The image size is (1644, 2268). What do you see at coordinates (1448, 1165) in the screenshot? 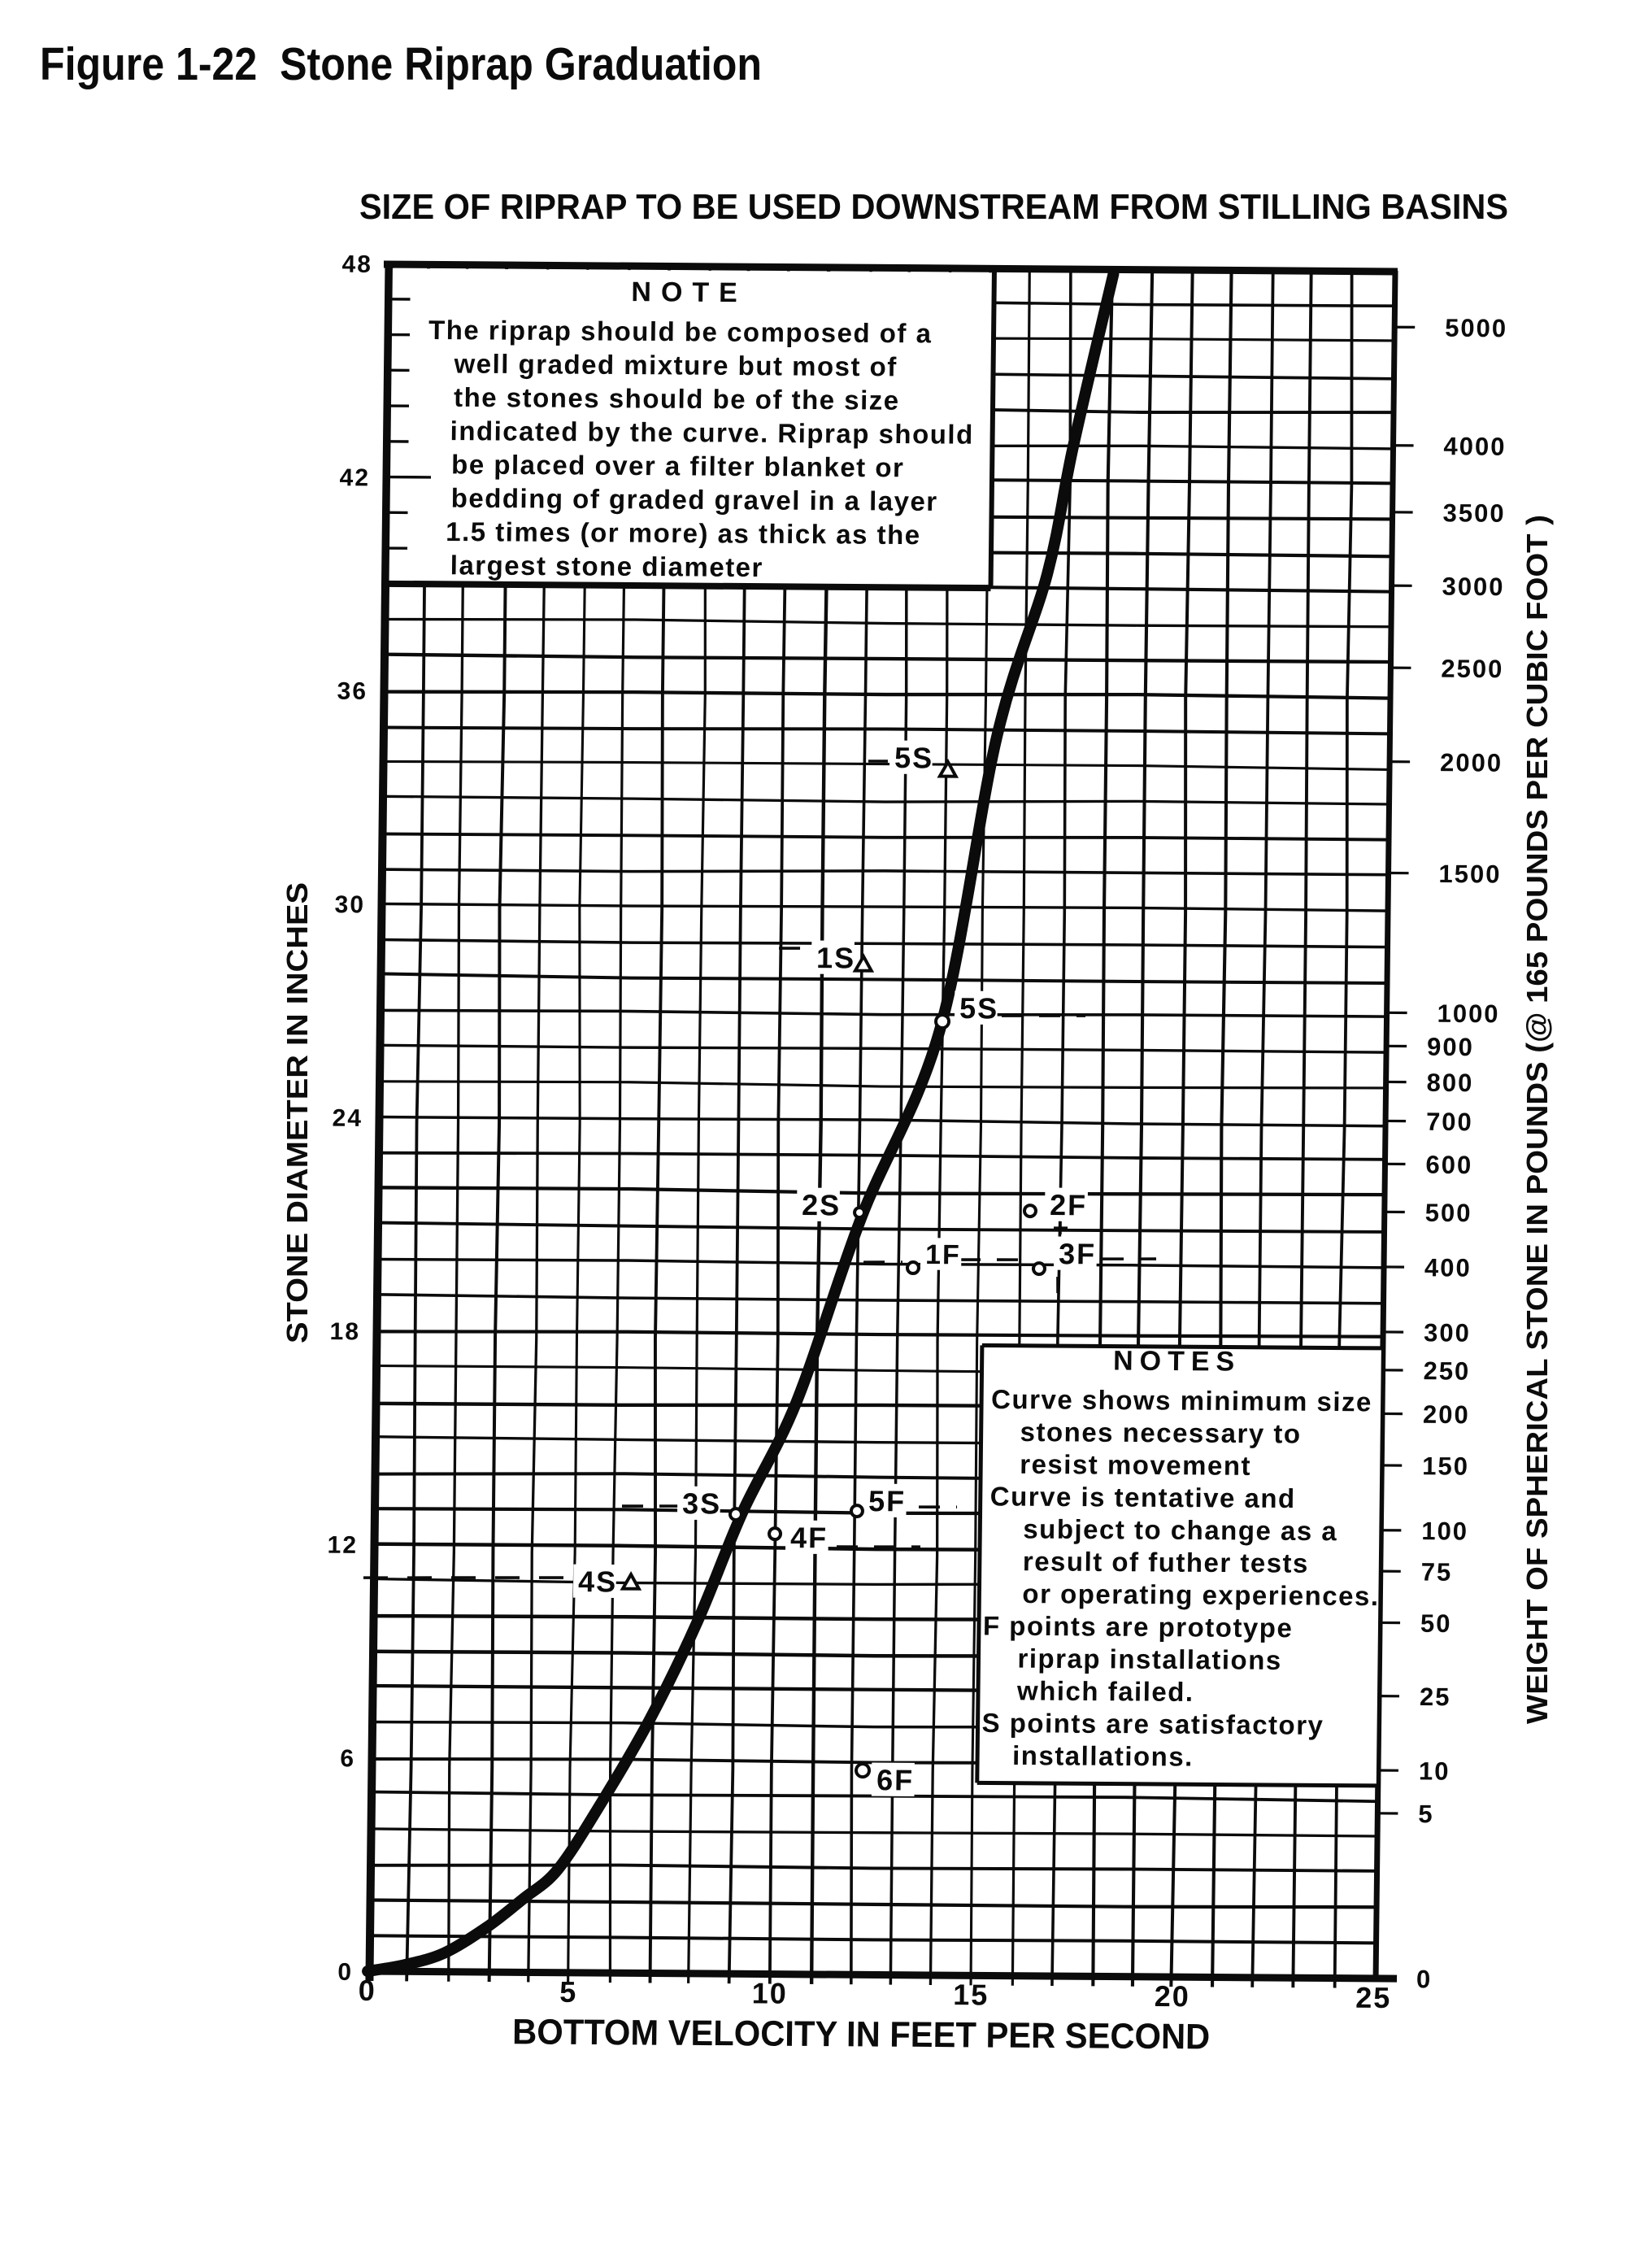
I see `svg-text: 600` at bounding box center [1448, 1165].